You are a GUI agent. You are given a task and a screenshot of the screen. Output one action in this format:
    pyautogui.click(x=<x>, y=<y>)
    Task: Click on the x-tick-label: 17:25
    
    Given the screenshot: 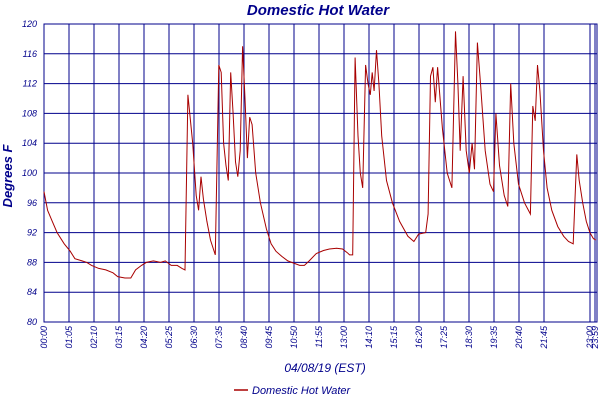 What is the action you would take?
    pyautogui.click(x=444, y=337)
    